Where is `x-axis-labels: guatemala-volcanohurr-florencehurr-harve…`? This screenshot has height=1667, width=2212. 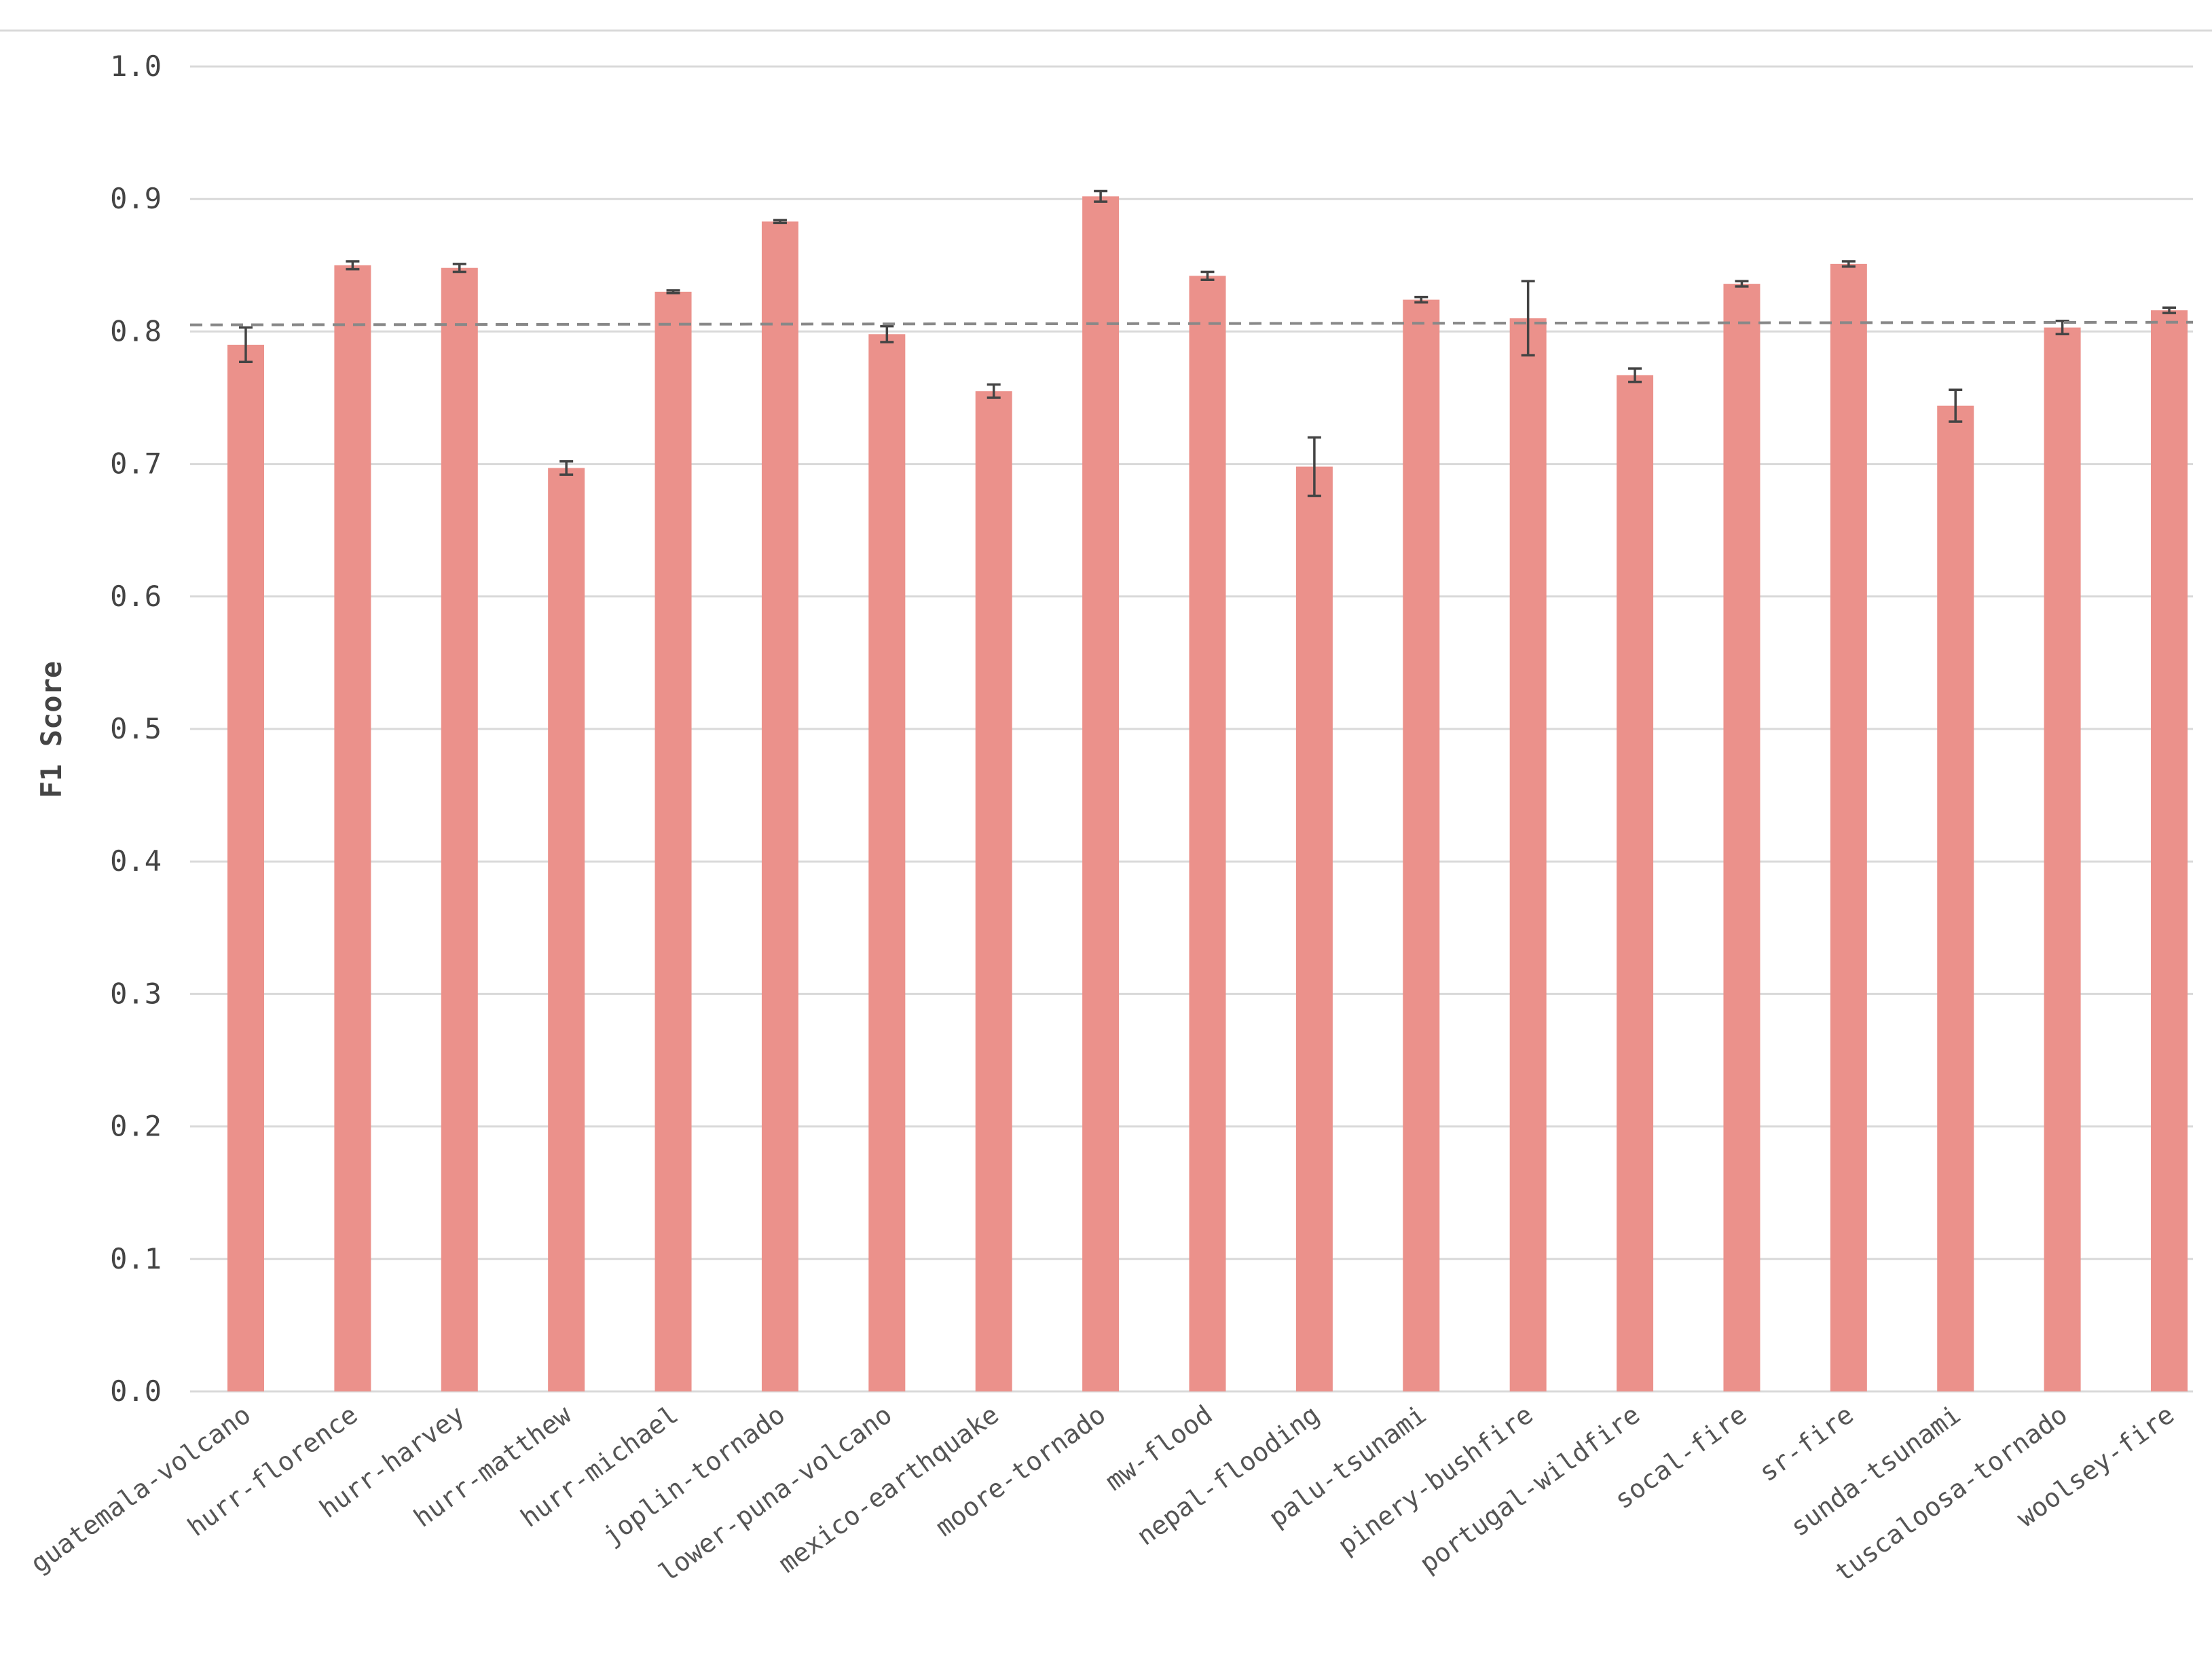
x-axis-labels: guatemala-volcanohurr-florencehurr-harve… is located at coordinates (1102, 1494).